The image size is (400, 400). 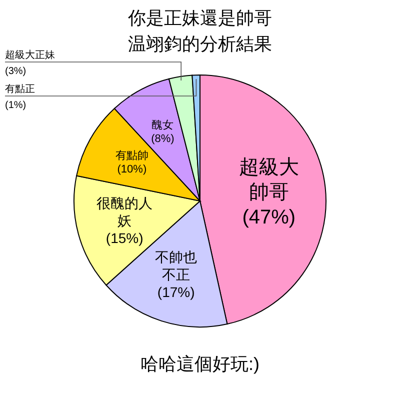 What do you see at coordinates (30, 55) in the screenshot?
I see `slice-label: 超級大正妹` at bounding box center [30, 55].